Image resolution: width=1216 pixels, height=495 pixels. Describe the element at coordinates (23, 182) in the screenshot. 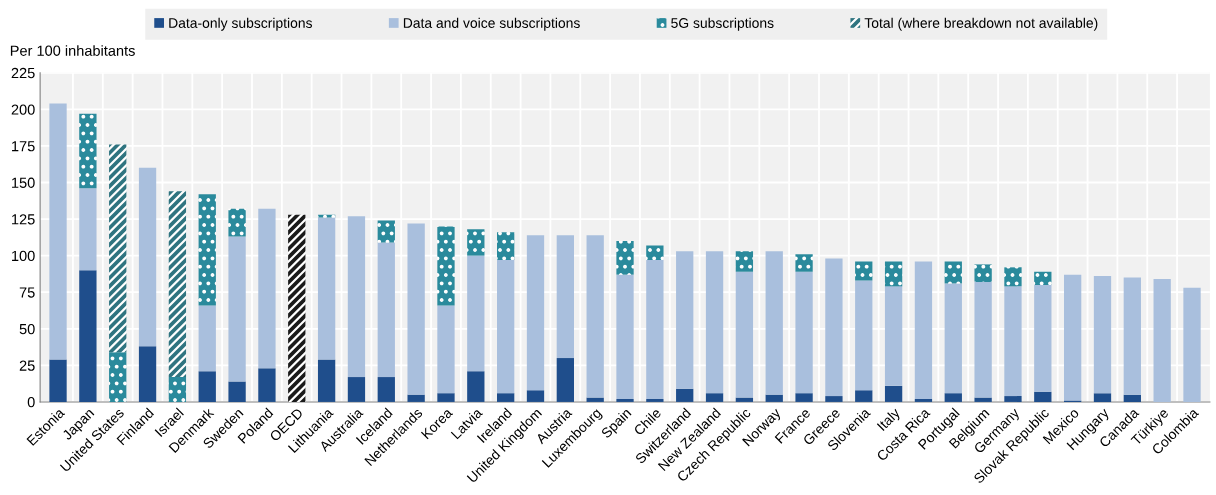

I see `y-tick-label: 150` at that location.